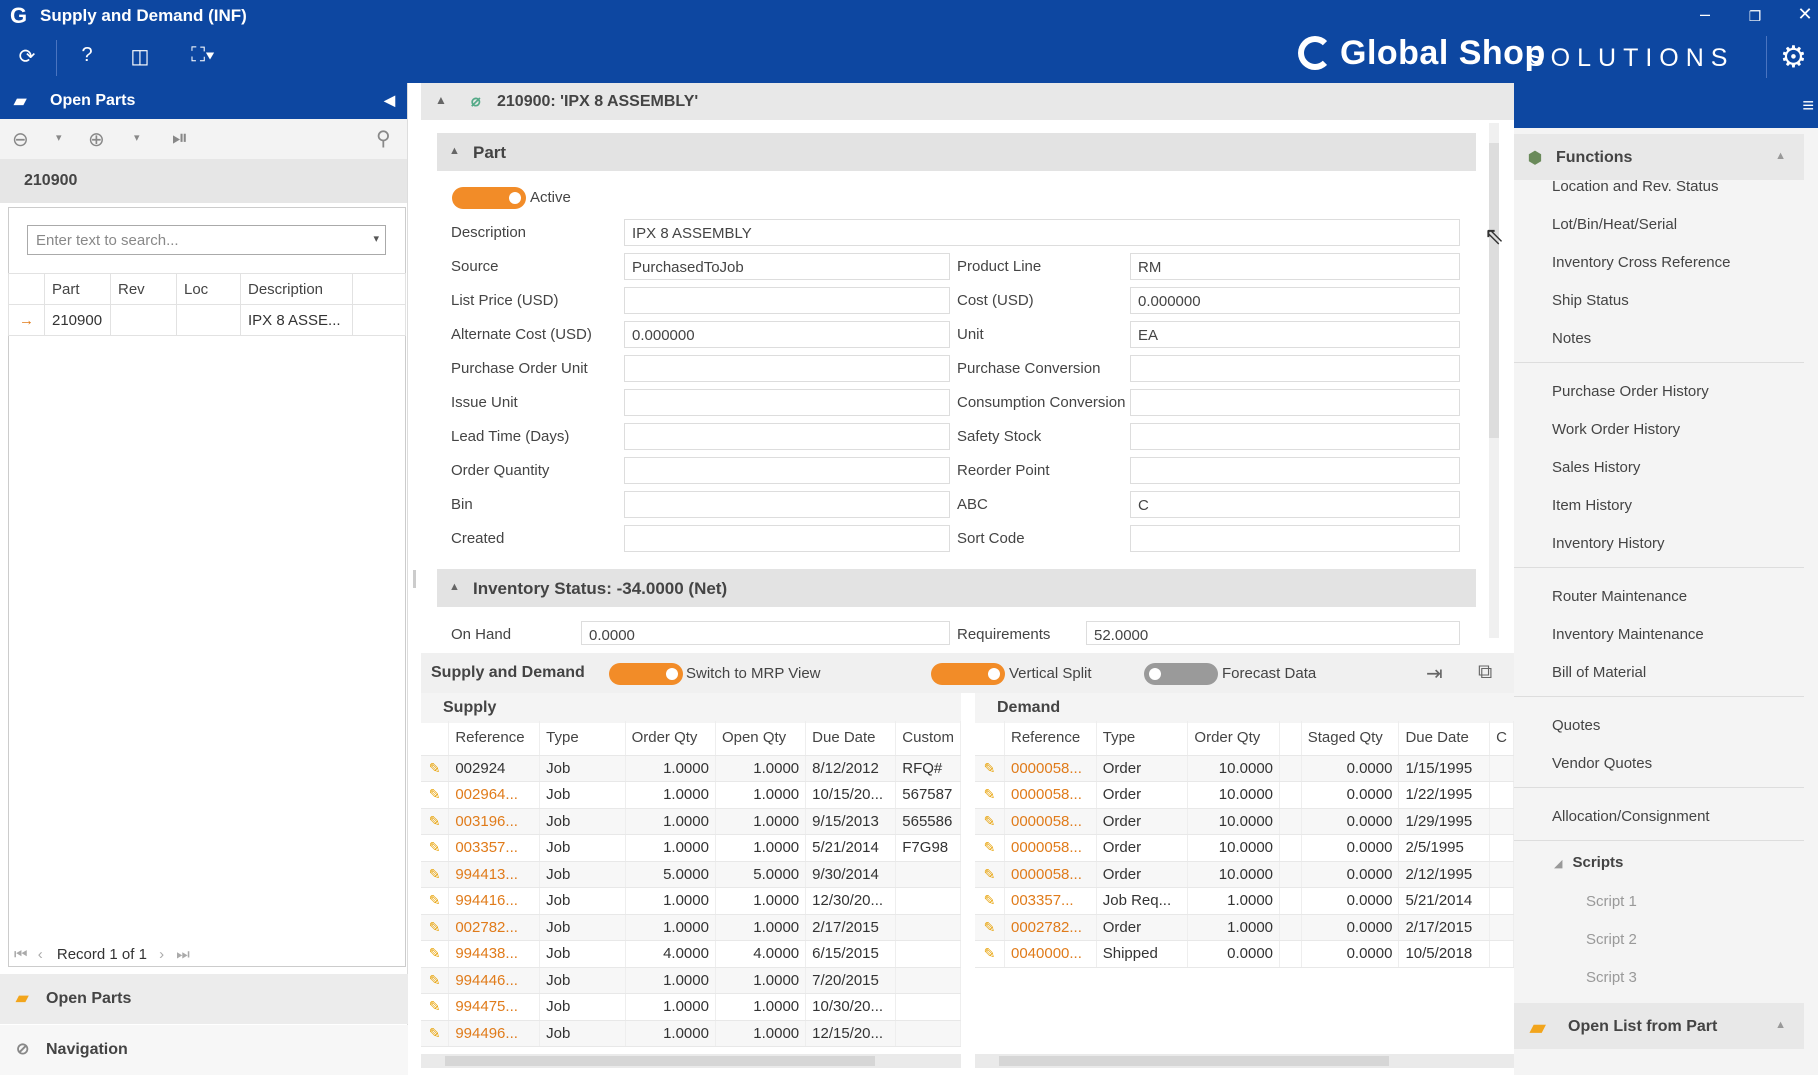 This screenshot has width=1818, height=1075. I want to click on function-item: Purchase Order History, so click(1630, 391).